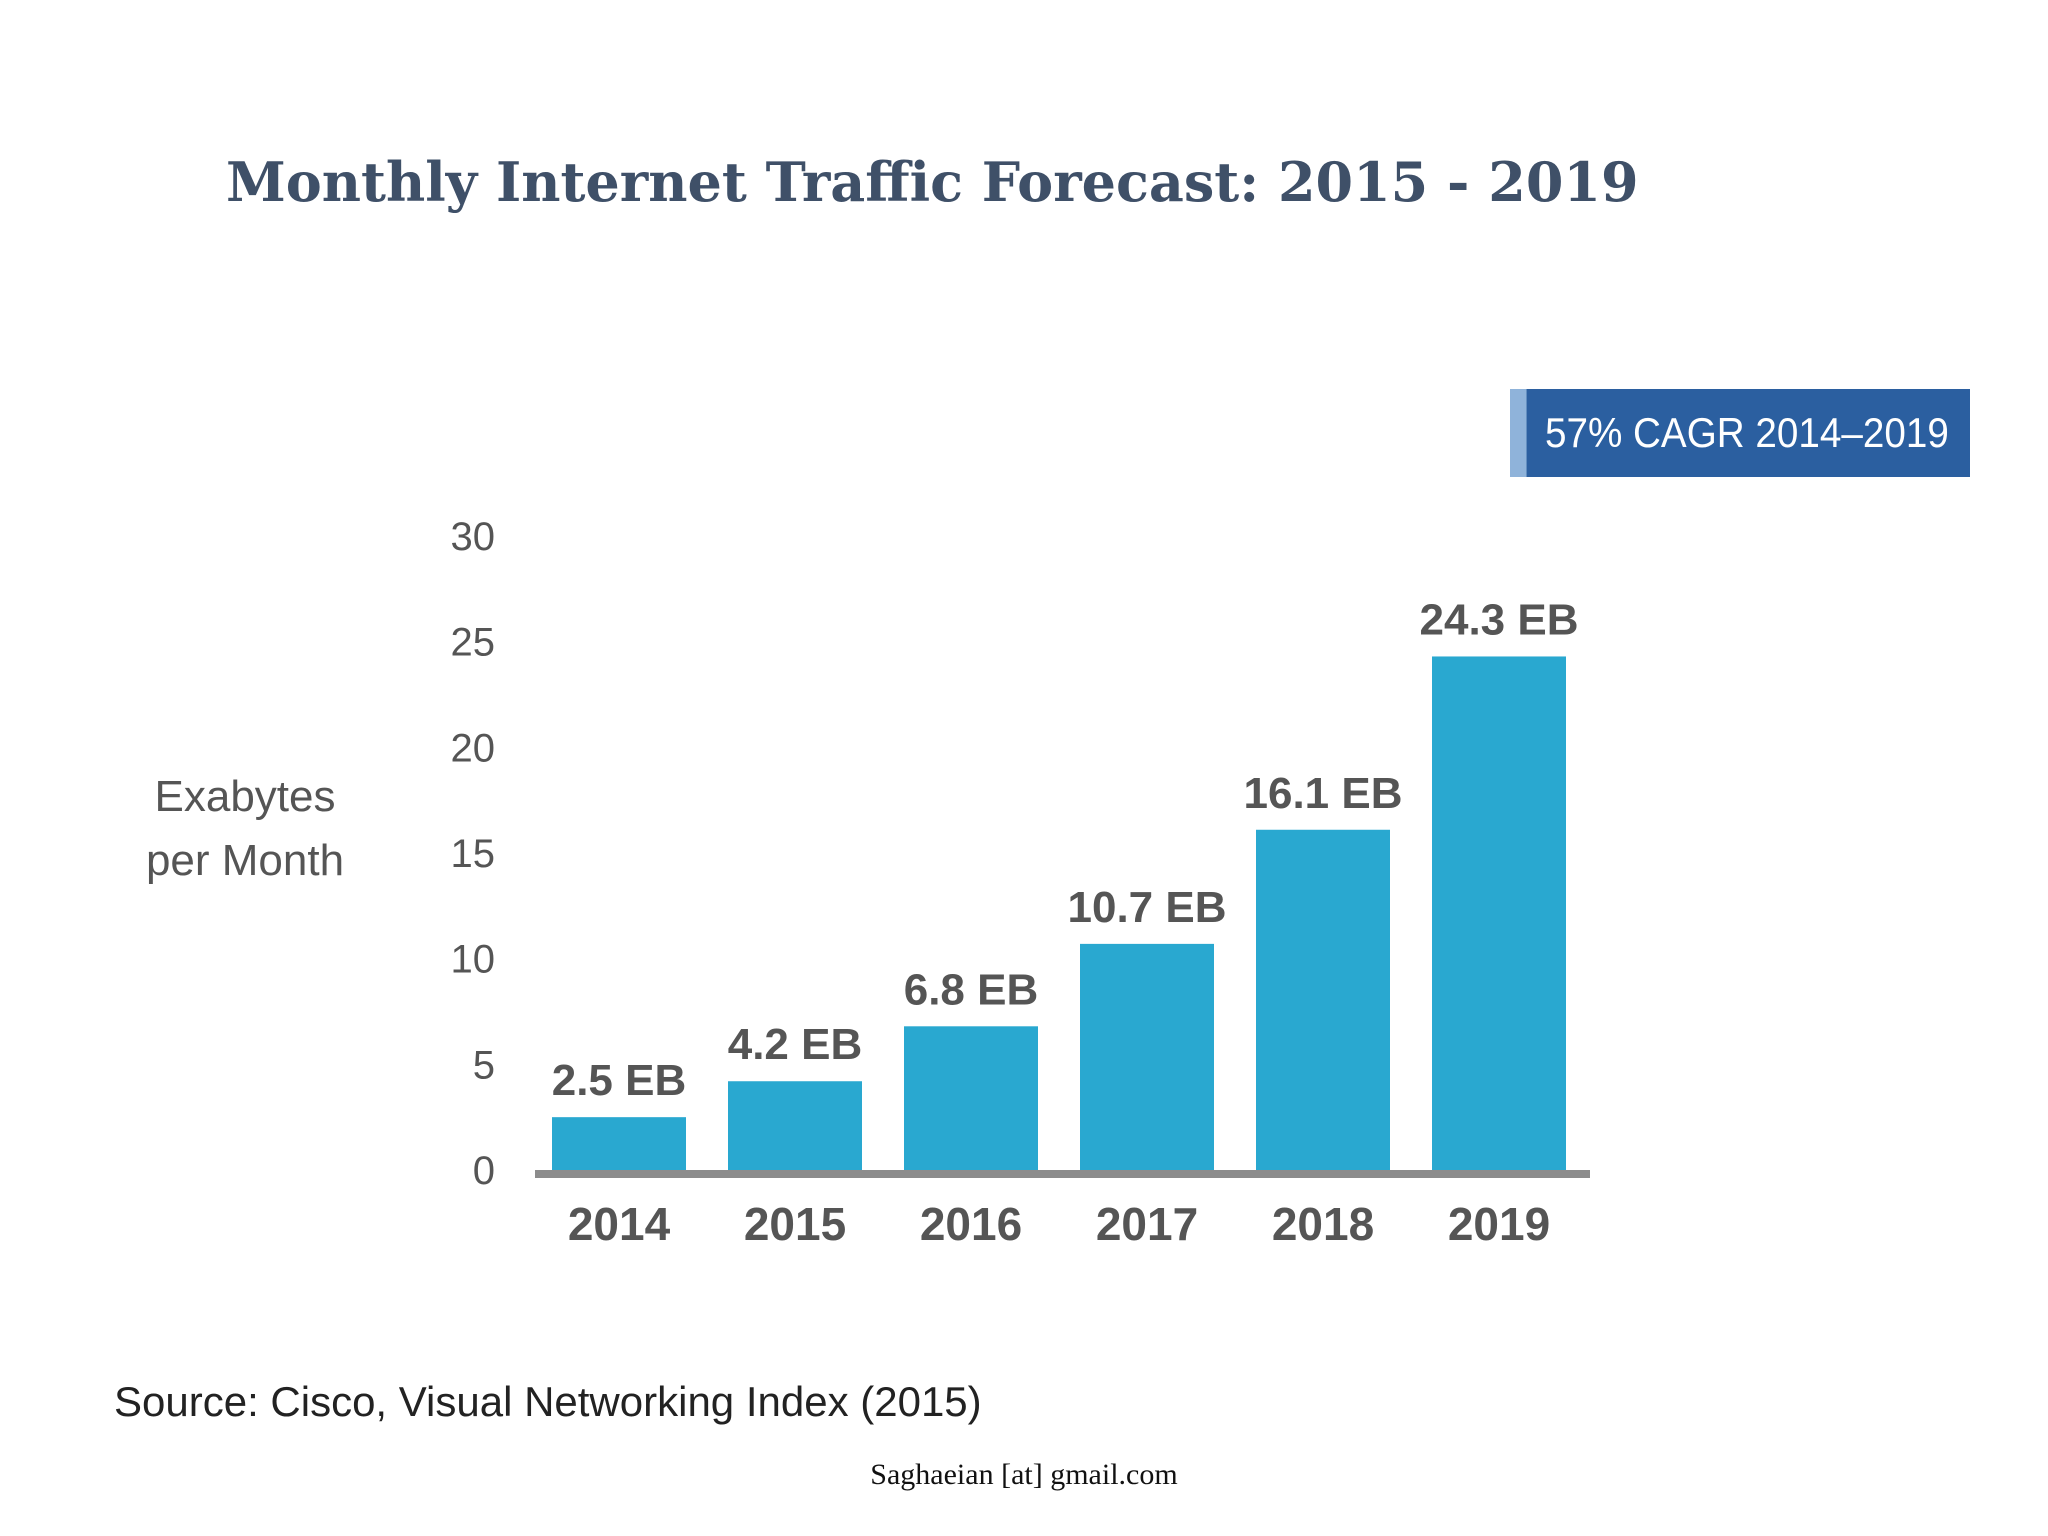 This screenshot has height=1536, width=2048. Describe the element at coordinates (1147, 1224) in the screenshot. I see `x-tick-label-2017: 2017` at that location.